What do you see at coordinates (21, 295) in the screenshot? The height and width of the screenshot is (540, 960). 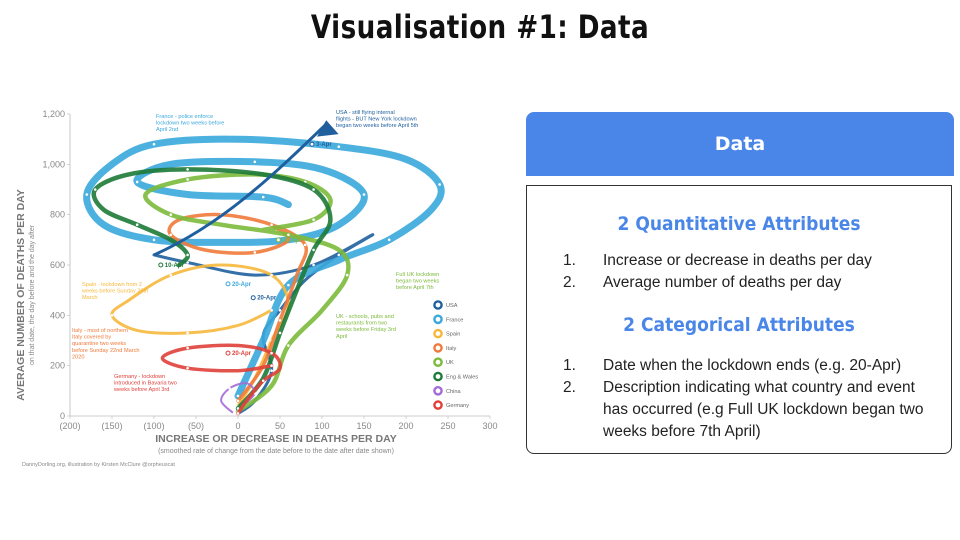 I see `y-axis-title: AVERAGE NUMBER OF DEATHS PER DAY` at bounding box center [21, 295].